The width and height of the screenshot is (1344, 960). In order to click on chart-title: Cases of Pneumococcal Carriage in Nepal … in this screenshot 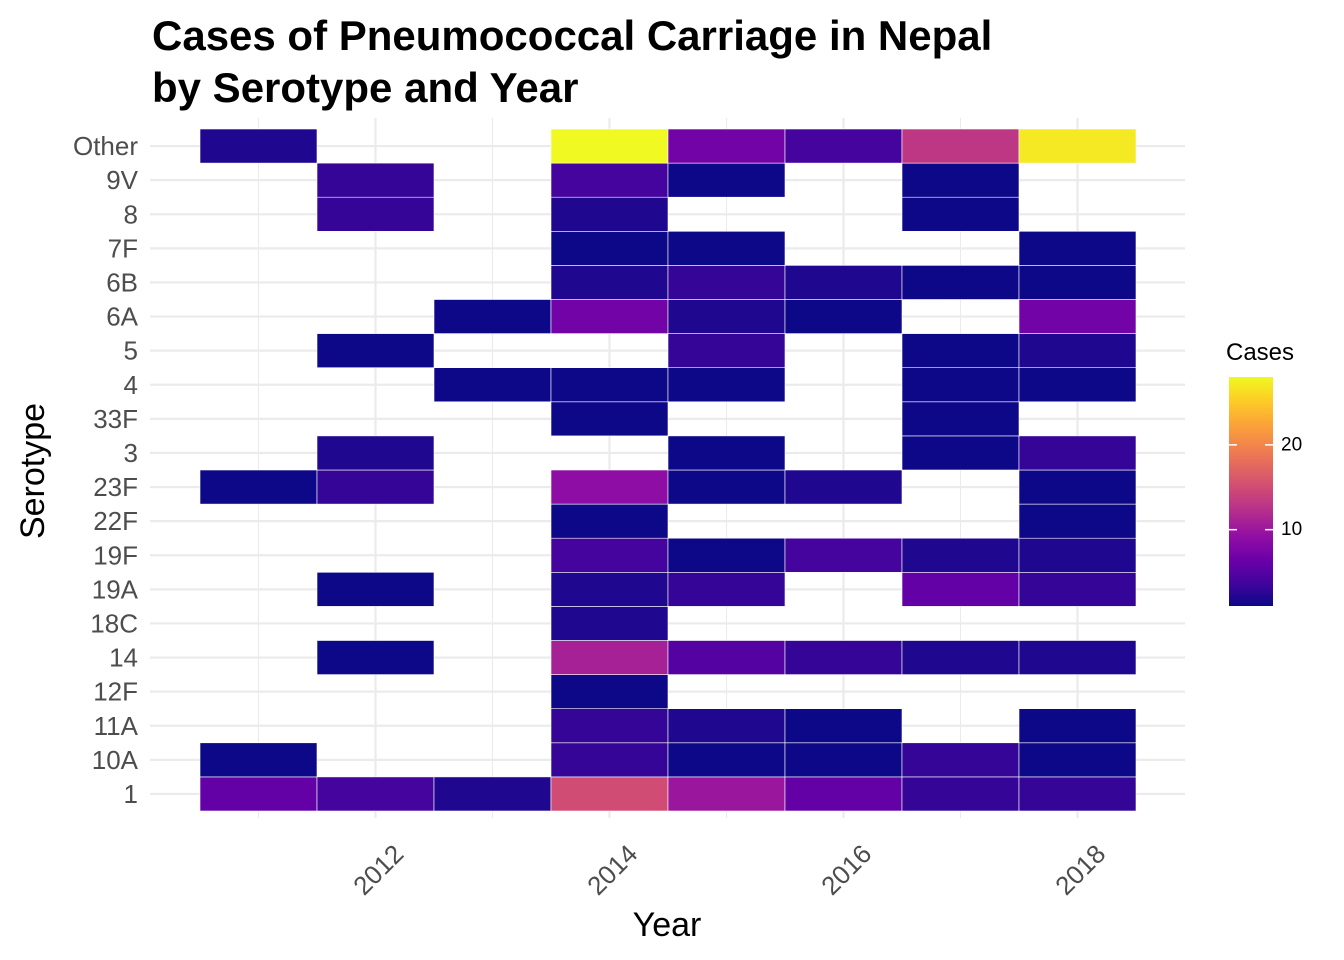, I will do `click(572, 62)`.